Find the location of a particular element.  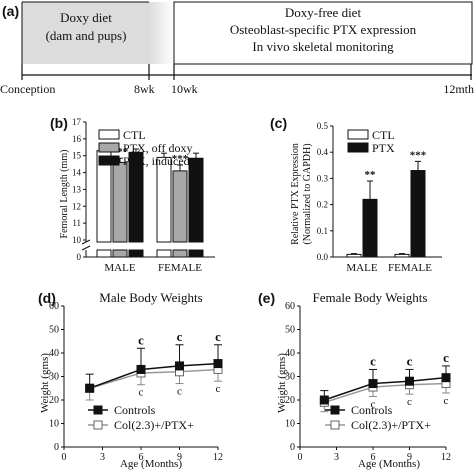

e-xtick-label: 12 is located at coordinates (446, 457).